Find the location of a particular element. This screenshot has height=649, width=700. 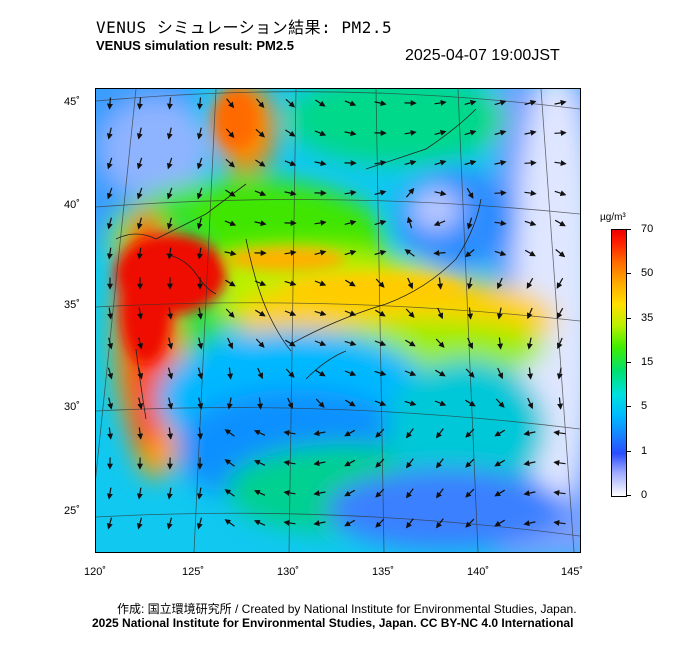

colorbar is located at coordinates (619, 363).